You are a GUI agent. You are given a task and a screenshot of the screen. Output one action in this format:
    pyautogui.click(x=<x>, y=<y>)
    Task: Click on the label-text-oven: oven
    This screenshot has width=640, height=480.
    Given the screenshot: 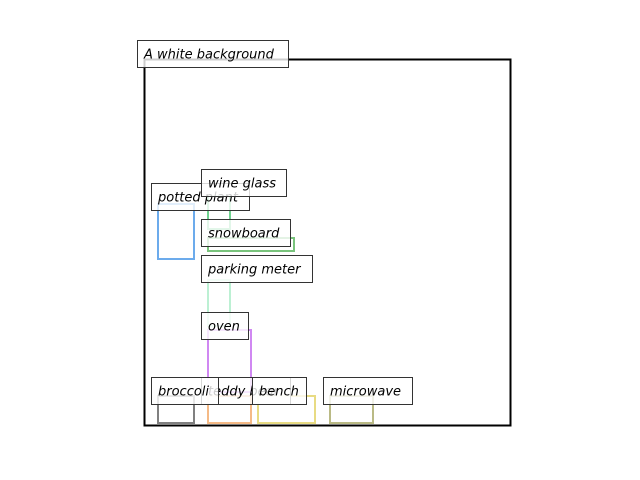 What is the action you would take?
    pyautogui.click(x=224, y=327)
    